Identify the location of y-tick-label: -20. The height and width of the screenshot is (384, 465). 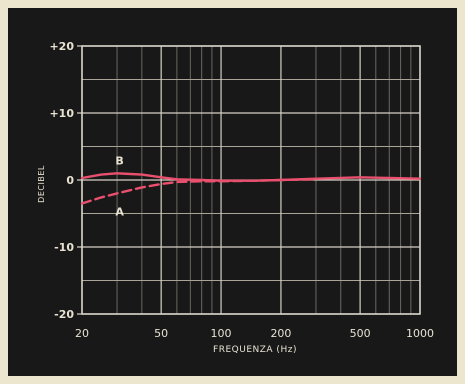
(64, 314).